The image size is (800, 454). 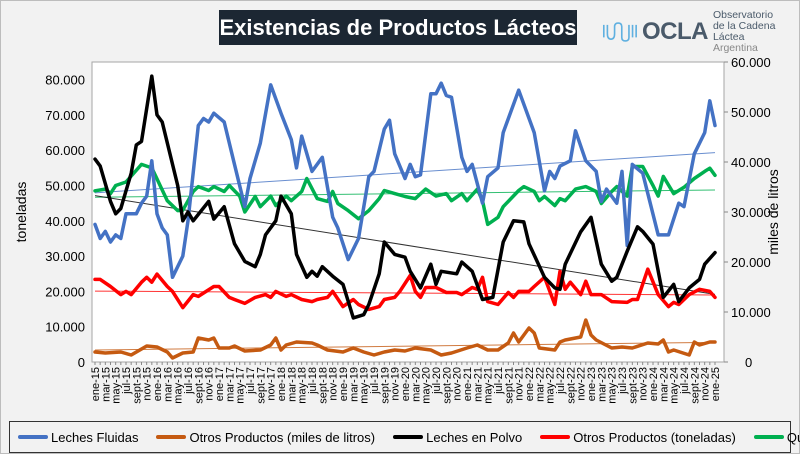 What do you see at coordinates (751, 112) in the screenshot?
I see `y2-tick-label: 50.000` at bounding box center [751, 112].